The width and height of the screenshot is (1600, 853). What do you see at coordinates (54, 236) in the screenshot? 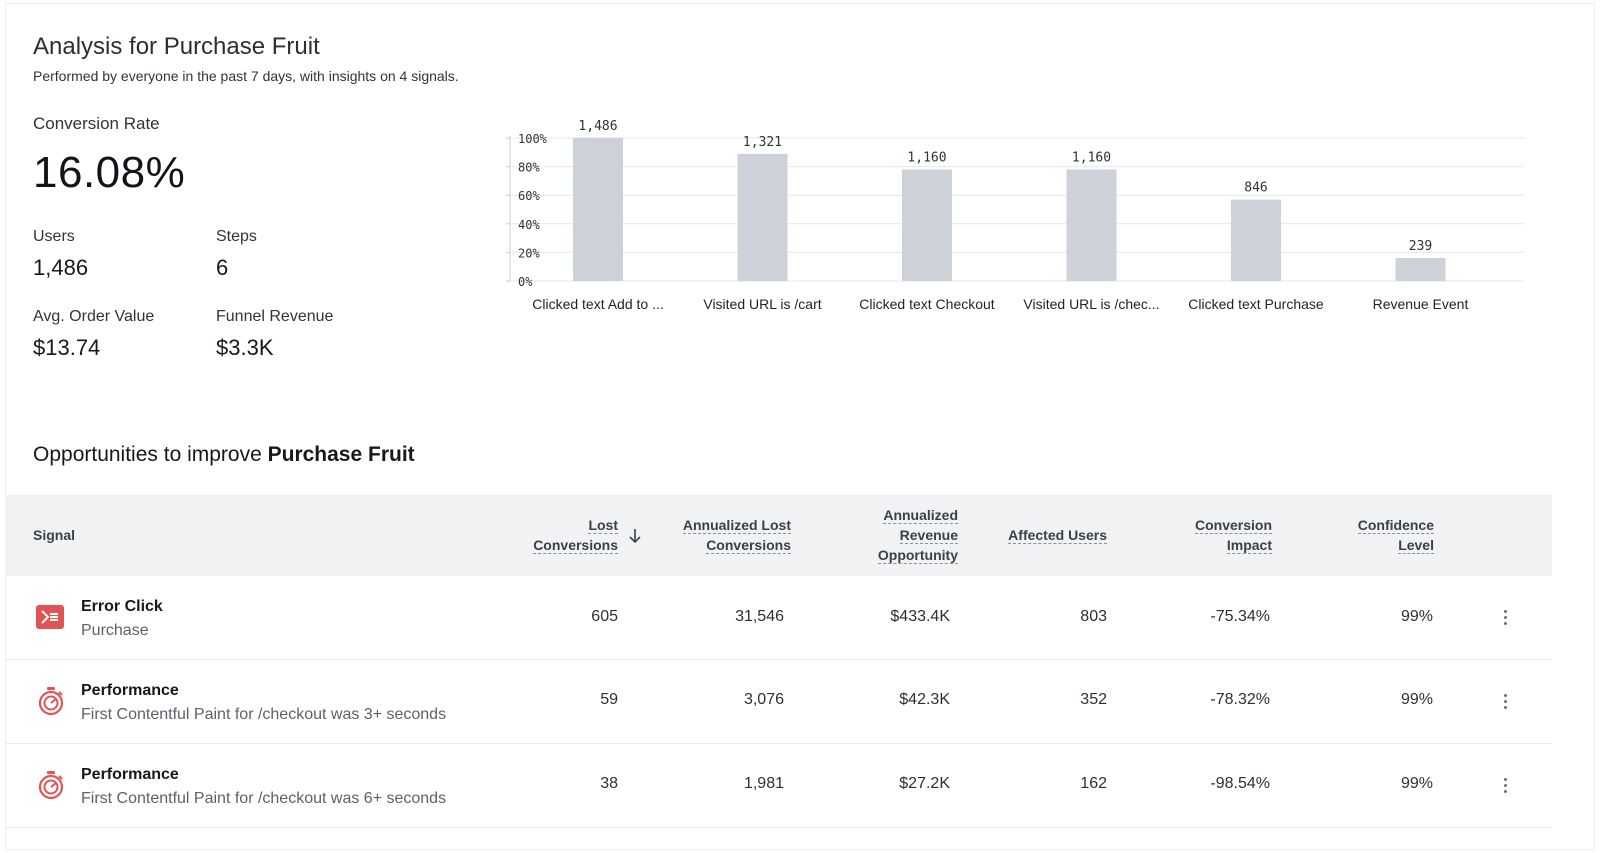
I see `users-label: Users` at bounding box center [54, 236].